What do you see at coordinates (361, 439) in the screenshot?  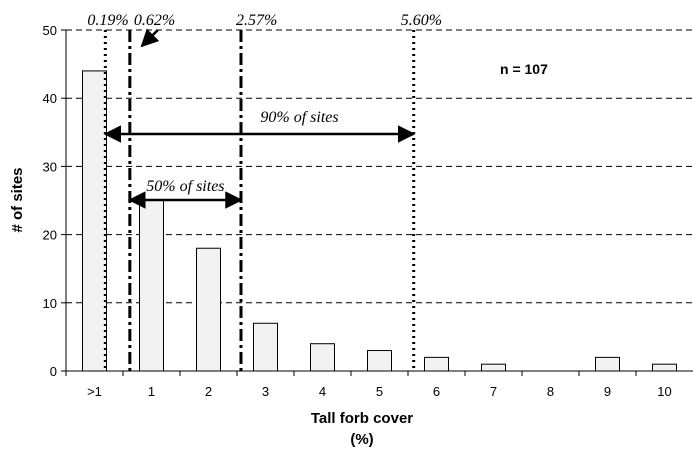 I see `x-axis-unit: (%)` at bounding box center [361, 439].